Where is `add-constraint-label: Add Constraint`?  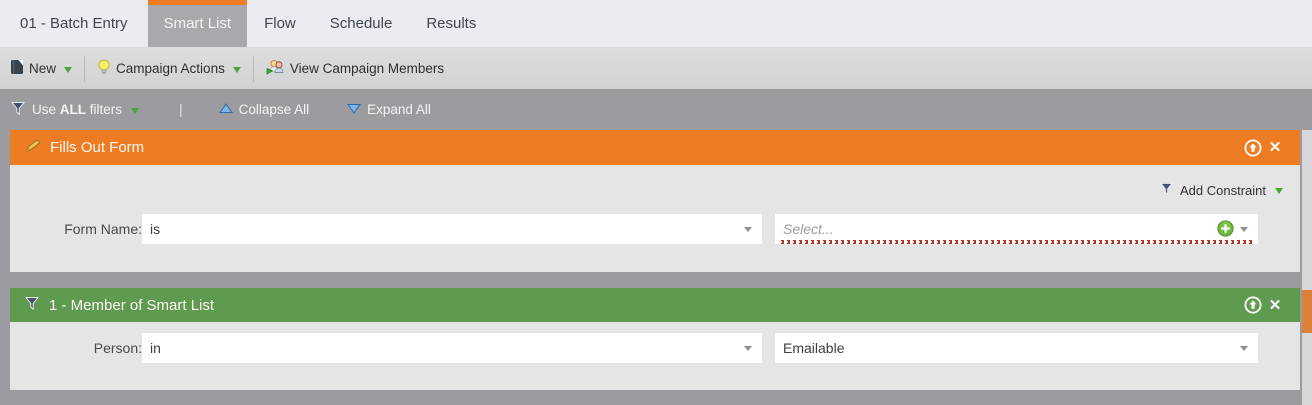
add-constraint-label: Add Constraint is located at coordinates (1223, 190).